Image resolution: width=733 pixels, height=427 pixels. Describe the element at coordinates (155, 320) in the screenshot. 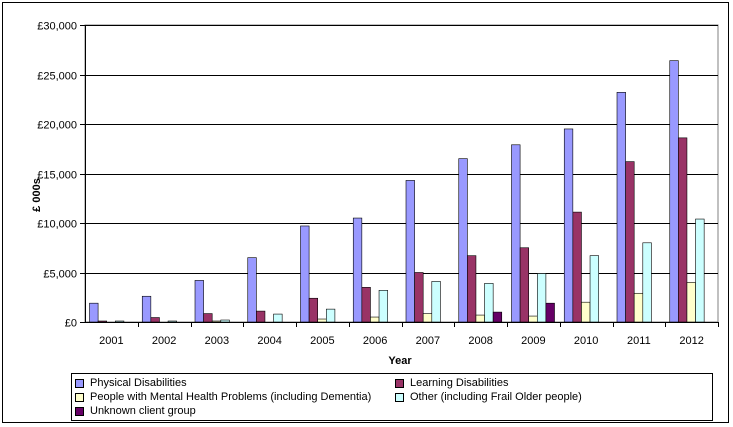

I see `bar-learning-disabilities-2002` at that location.